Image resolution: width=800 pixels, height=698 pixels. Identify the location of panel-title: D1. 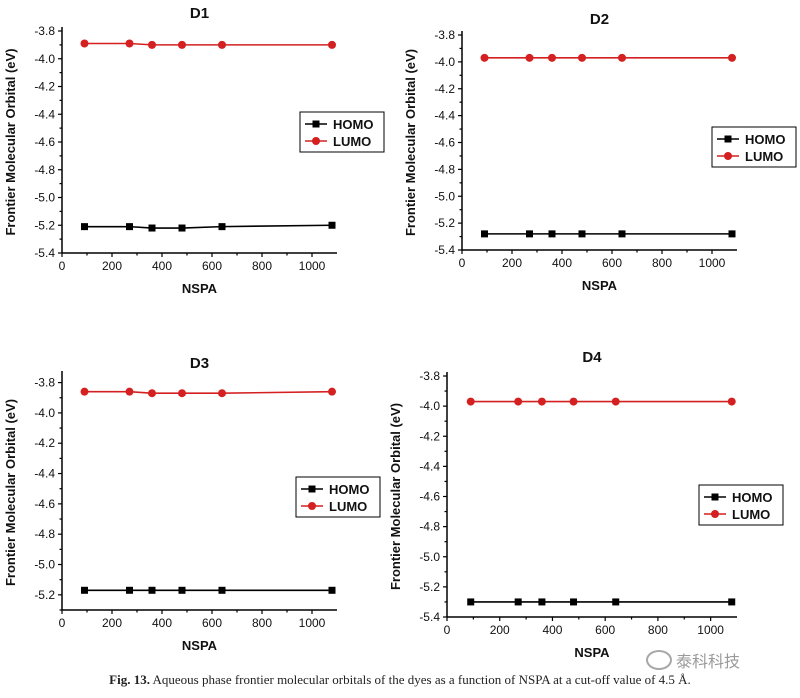
(199, 13).